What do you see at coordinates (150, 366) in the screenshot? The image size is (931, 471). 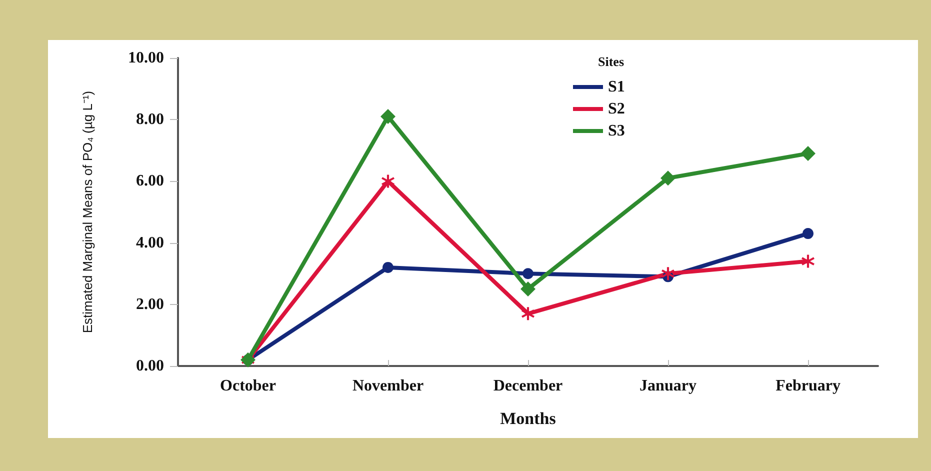 I see `y-tick-label: 0.00` at bounding box center [150, 366].